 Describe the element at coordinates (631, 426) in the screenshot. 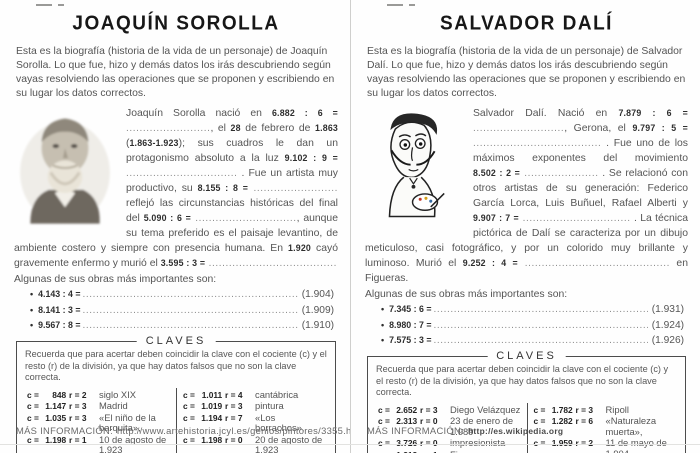

I see `clave-answer: «Naturaleza muerta»,` at that location.